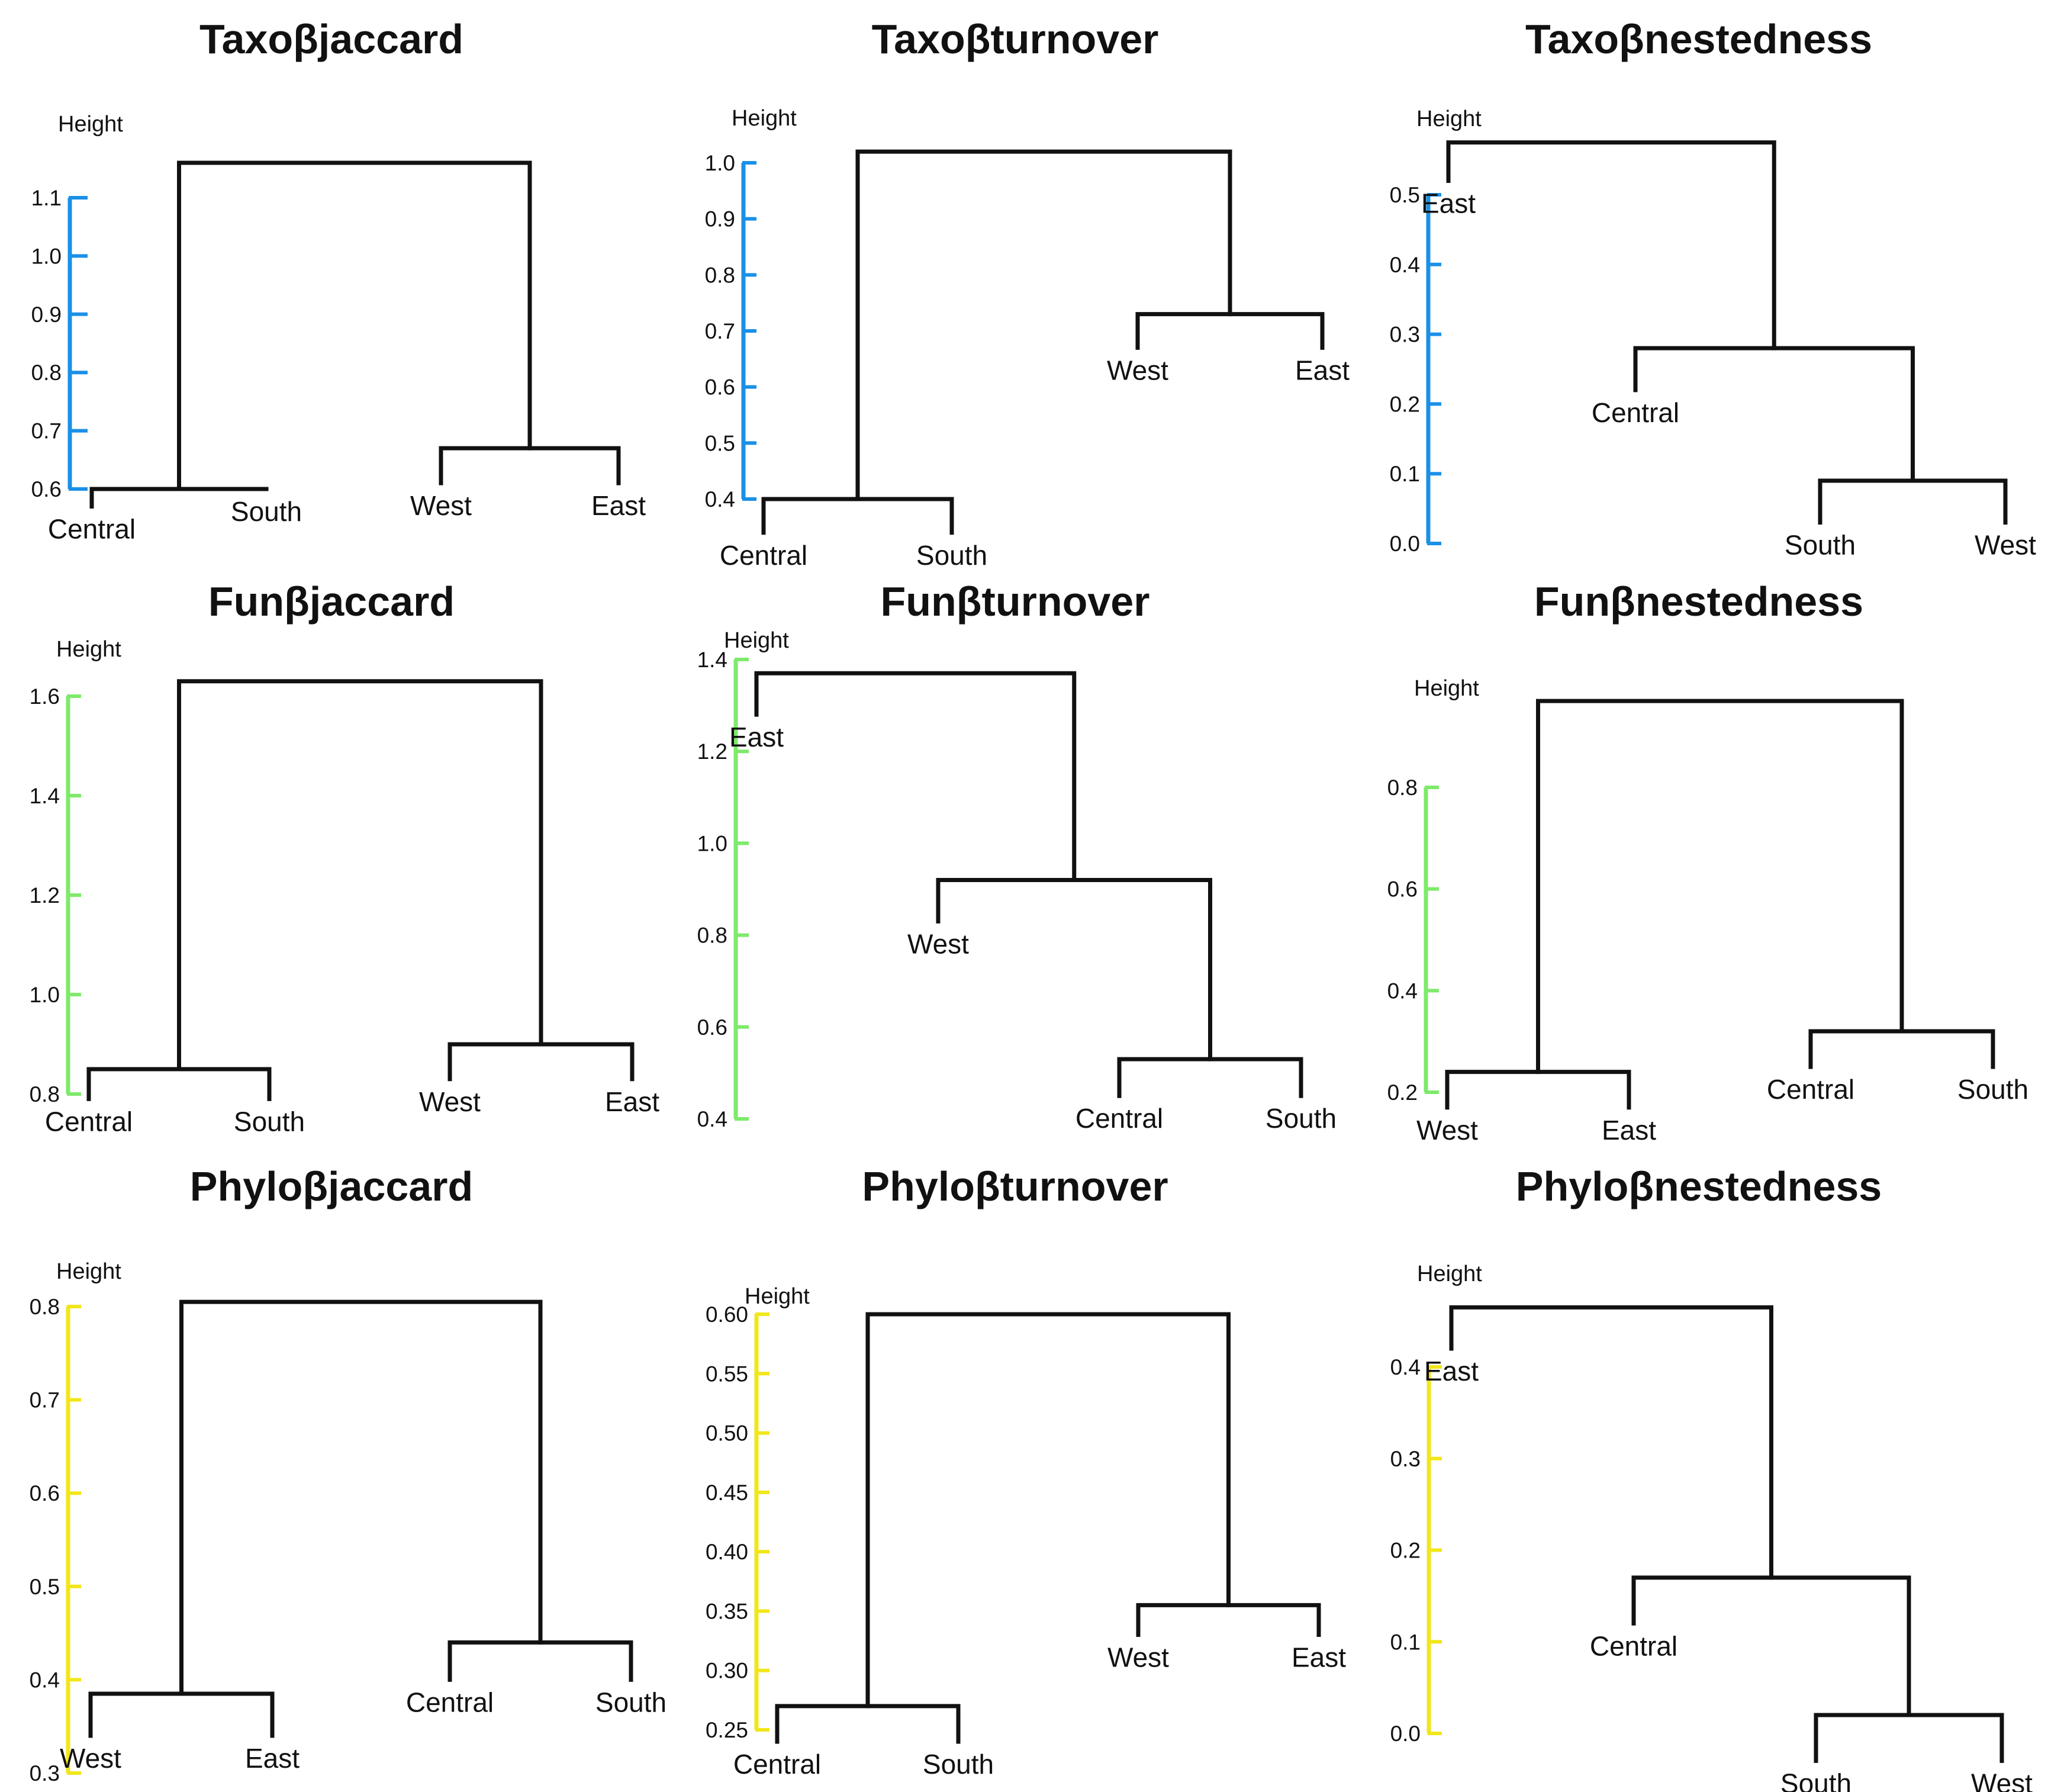  Describe the element at coordinates (727, 1493) in the screenshot. I see `y-tick-label: 0.45` at that location.